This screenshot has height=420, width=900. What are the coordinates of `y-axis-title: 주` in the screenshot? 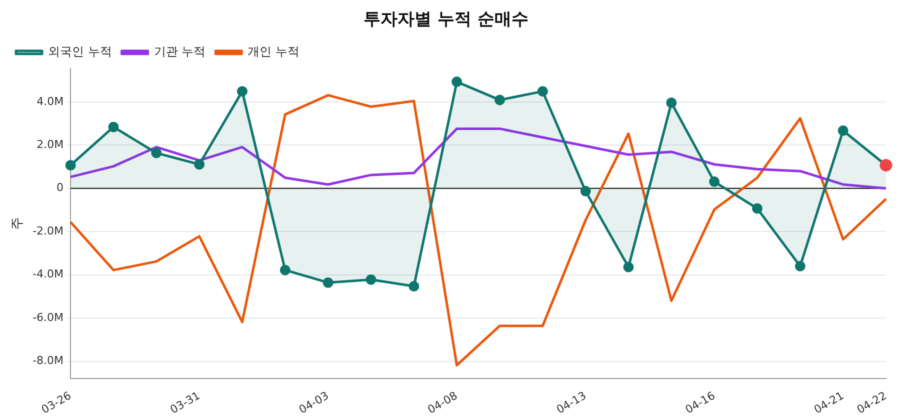 It's located at (18, 223).